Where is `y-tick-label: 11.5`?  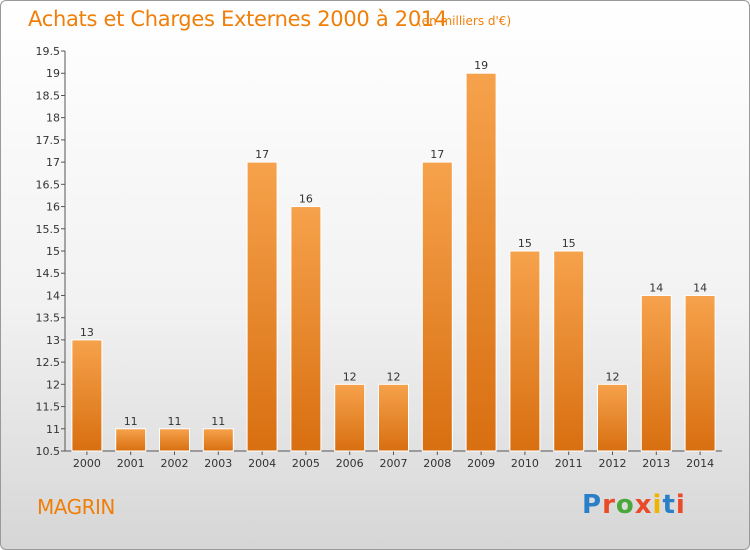
y-tick-label: 11.5 is located at coordinates (48, 407).